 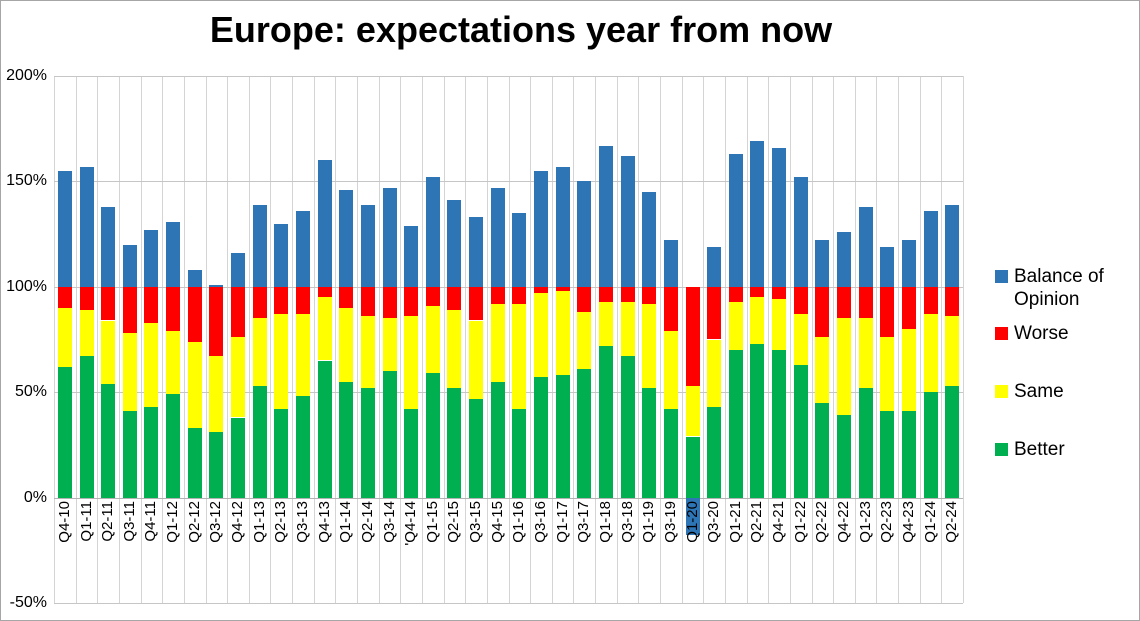 I want to click on legend-label: Worse, so click(x=1041, y=333).